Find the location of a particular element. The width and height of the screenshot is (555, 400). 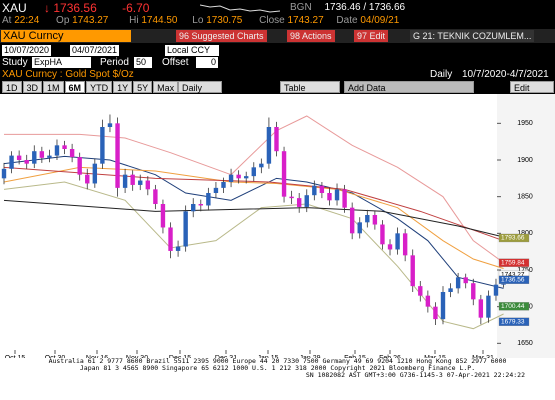

end-date: 04/07/2021 is located at coordinates (95, 50).